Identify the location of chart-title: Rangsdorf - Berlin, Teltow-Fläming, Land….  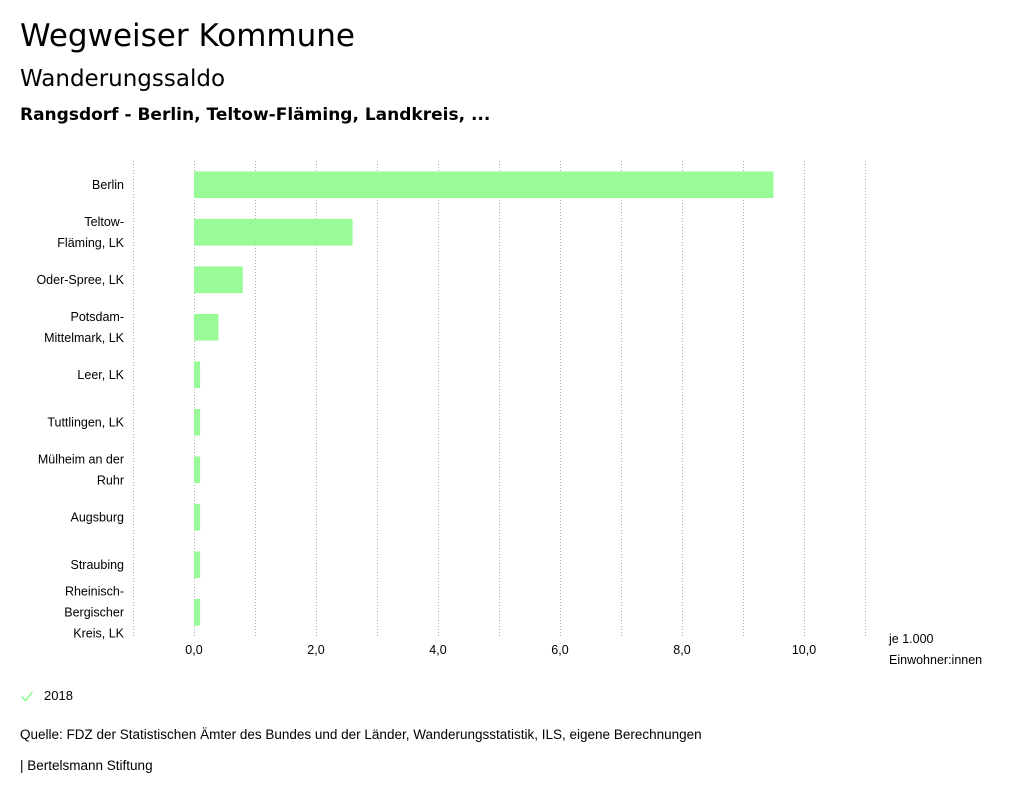
(255, 115).